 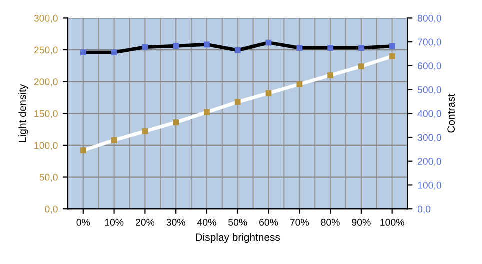 I want to click on y2-tick-label: 400,0, so click(x=430, y=114).